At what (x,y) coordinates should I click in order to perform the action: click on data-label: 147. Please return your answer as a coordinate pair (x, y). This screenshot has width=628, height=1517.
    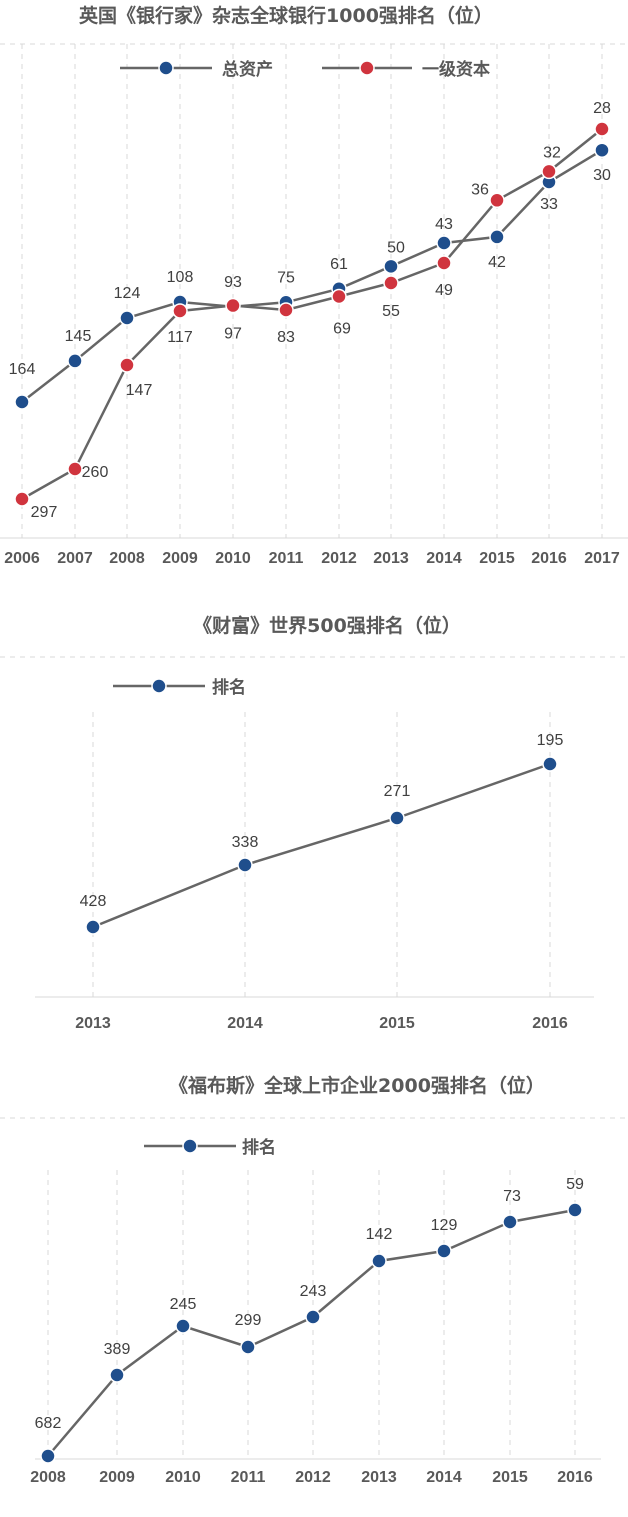
    Looking at the image, I should click on (139, 390).